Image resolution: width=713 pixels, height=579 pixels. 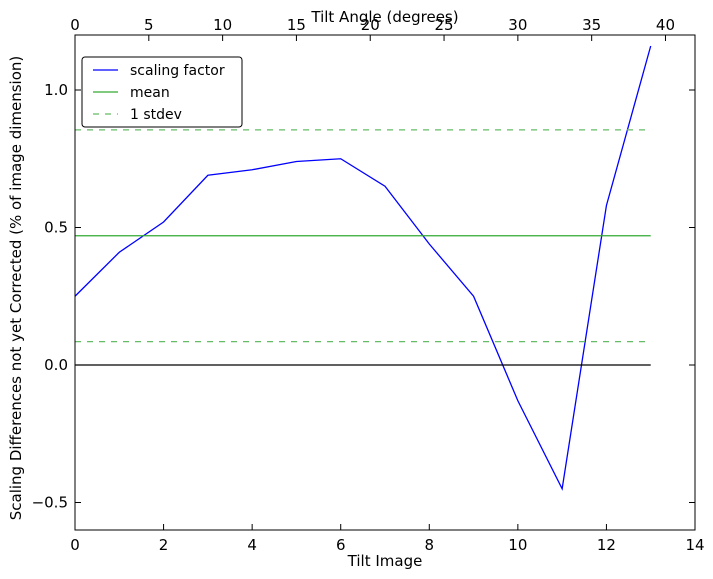 I want to click on x-tick-label: 6, so click(x=341, y=545).